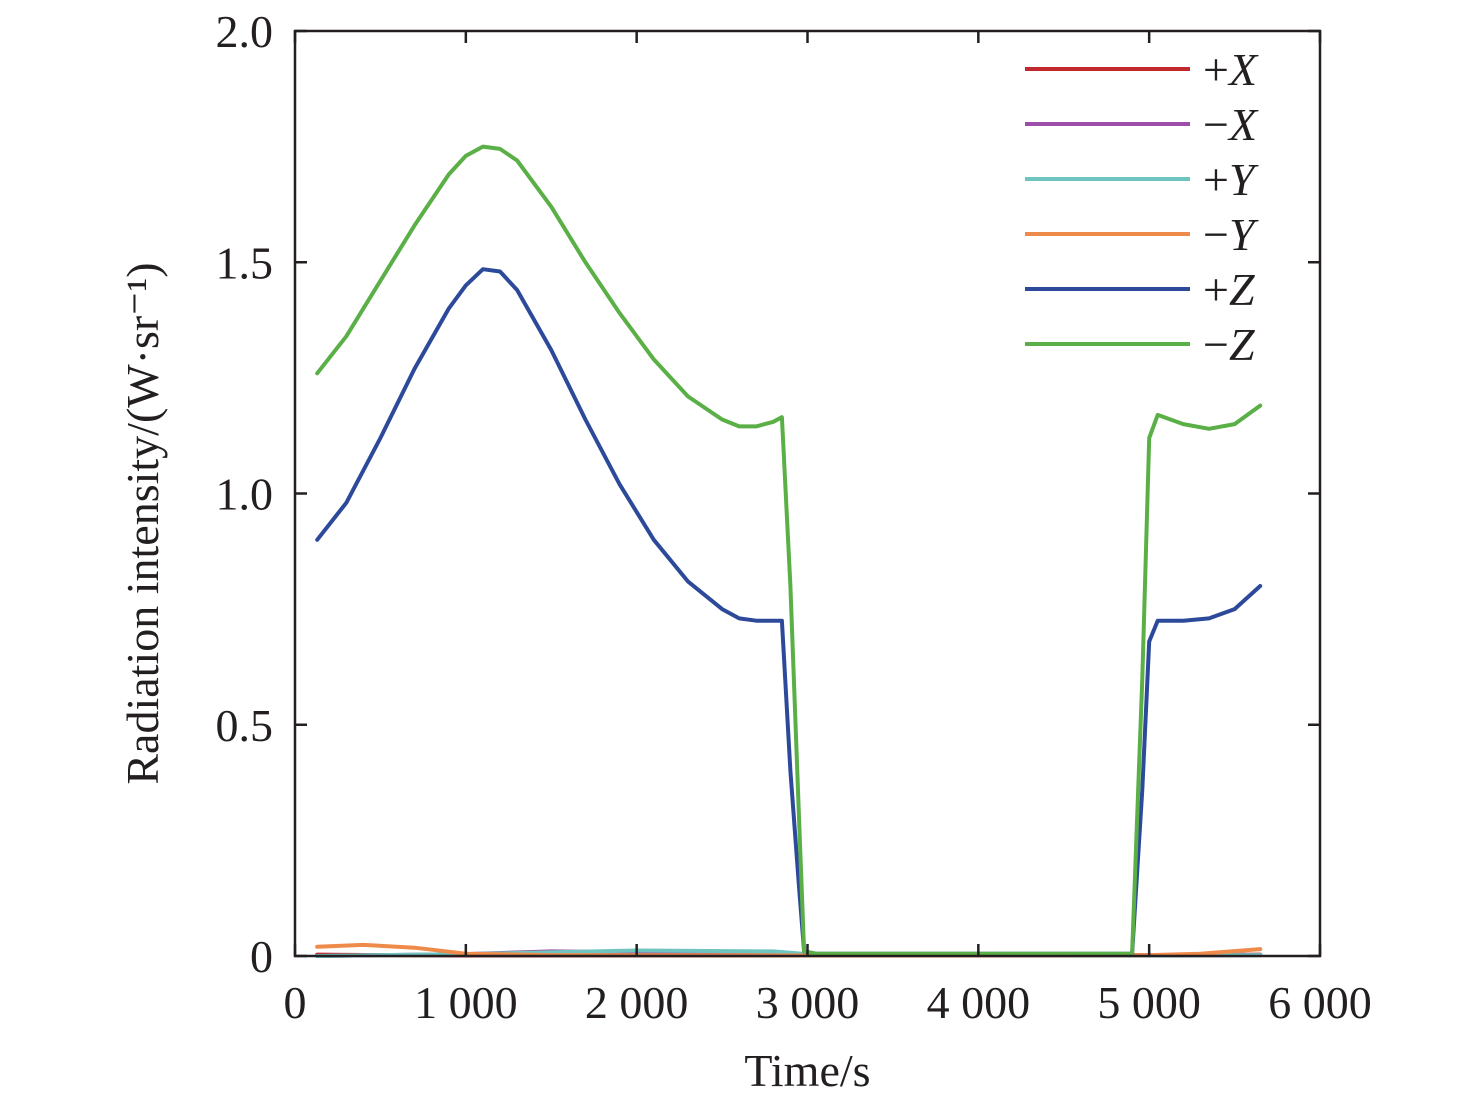 Image resolution: width=1476 pixels, height=1104 pixels. Describe the element at coordinates (245, 262) in the screenshot. I see `y-tick-label: 1.5` at that location.